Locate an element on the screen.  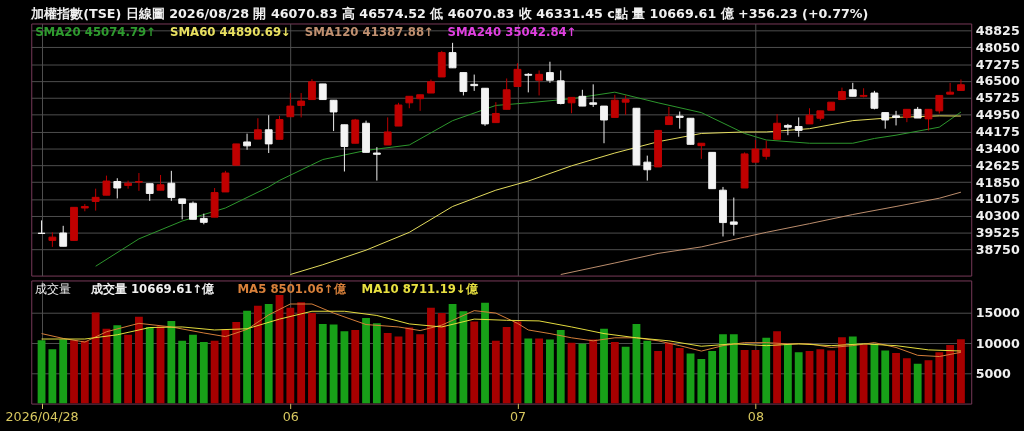
x-tick-label: 2026/04/28 is located at coordinates (42, 416).